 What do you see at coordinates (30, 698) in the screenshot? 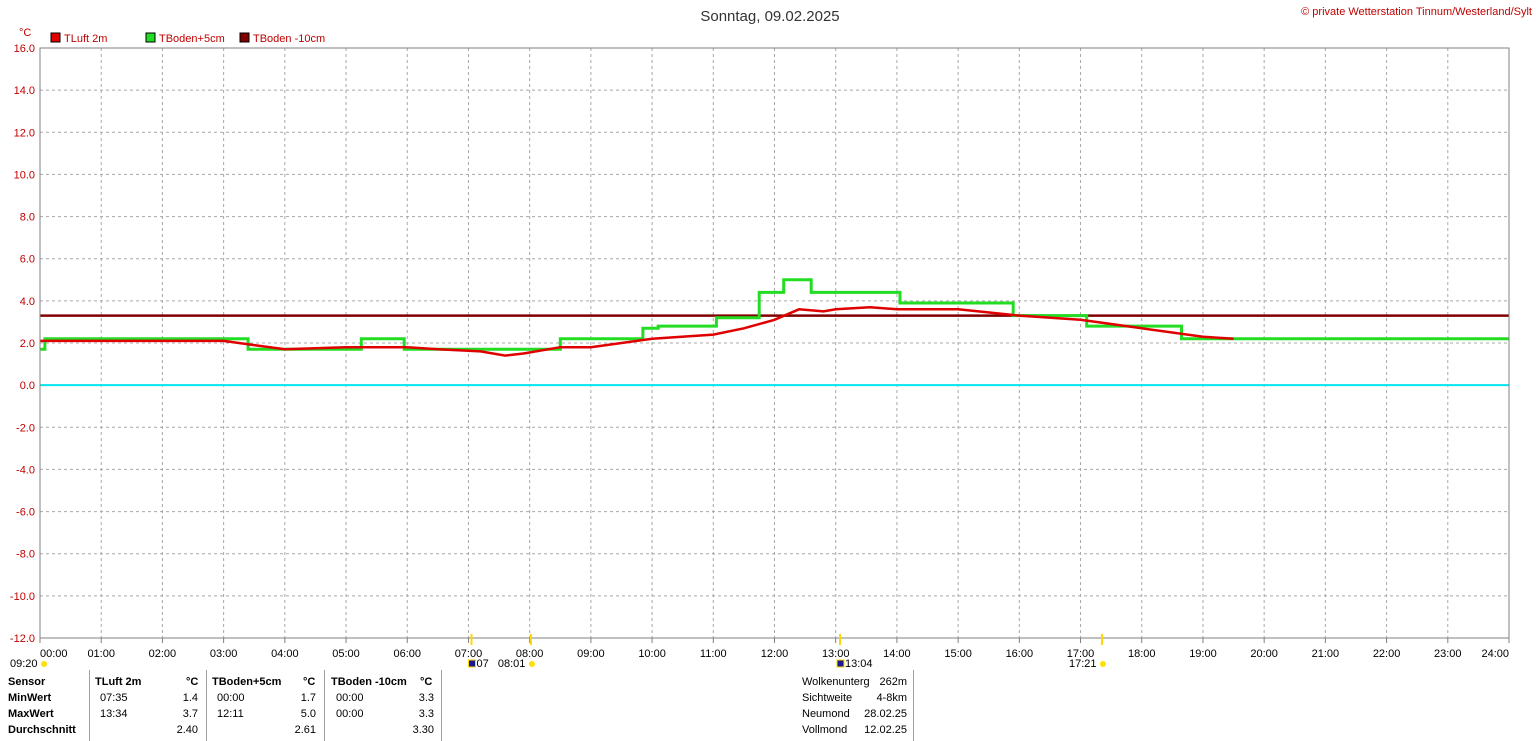
I see `row-label-min: MinWert` at bounding box center [30, 698].